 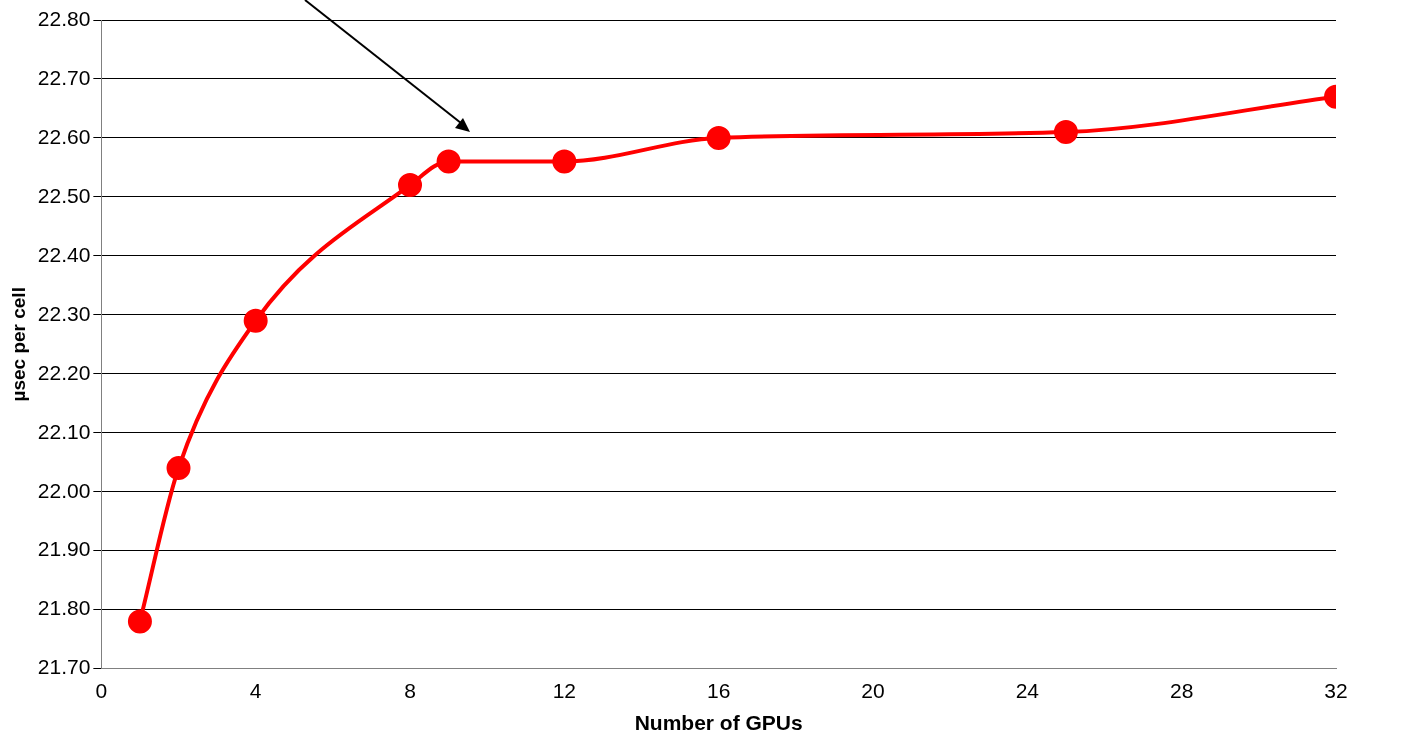 What do you see at coordinates (64, 77) in the screenshot?
I see `y-tick-label: 22.70` at bounding box center [64, 77].